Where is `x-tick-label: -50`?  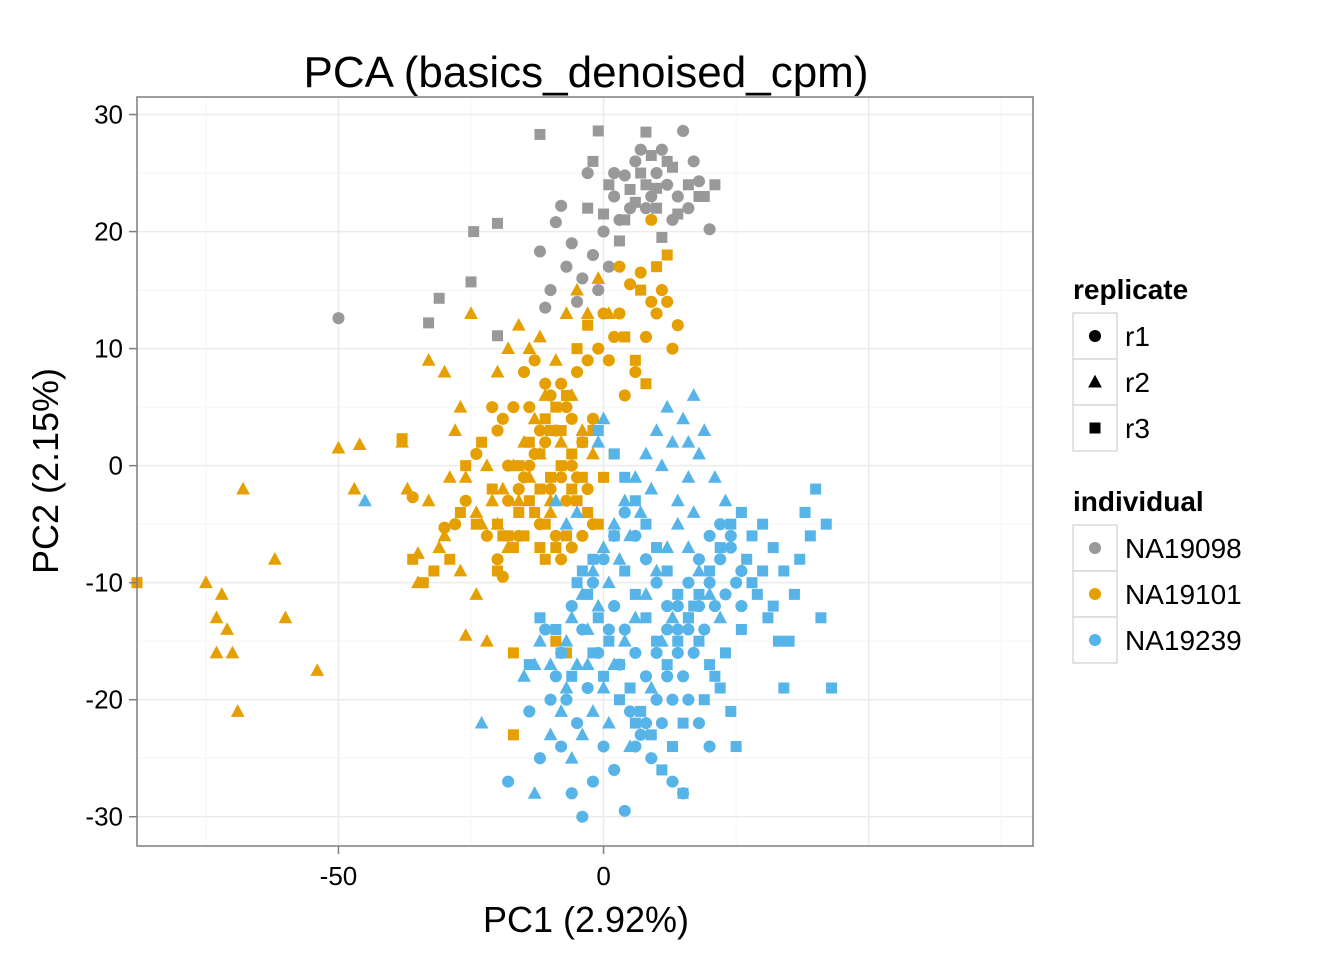 x-tick-label: -50 is located at coordinates (339, 876).